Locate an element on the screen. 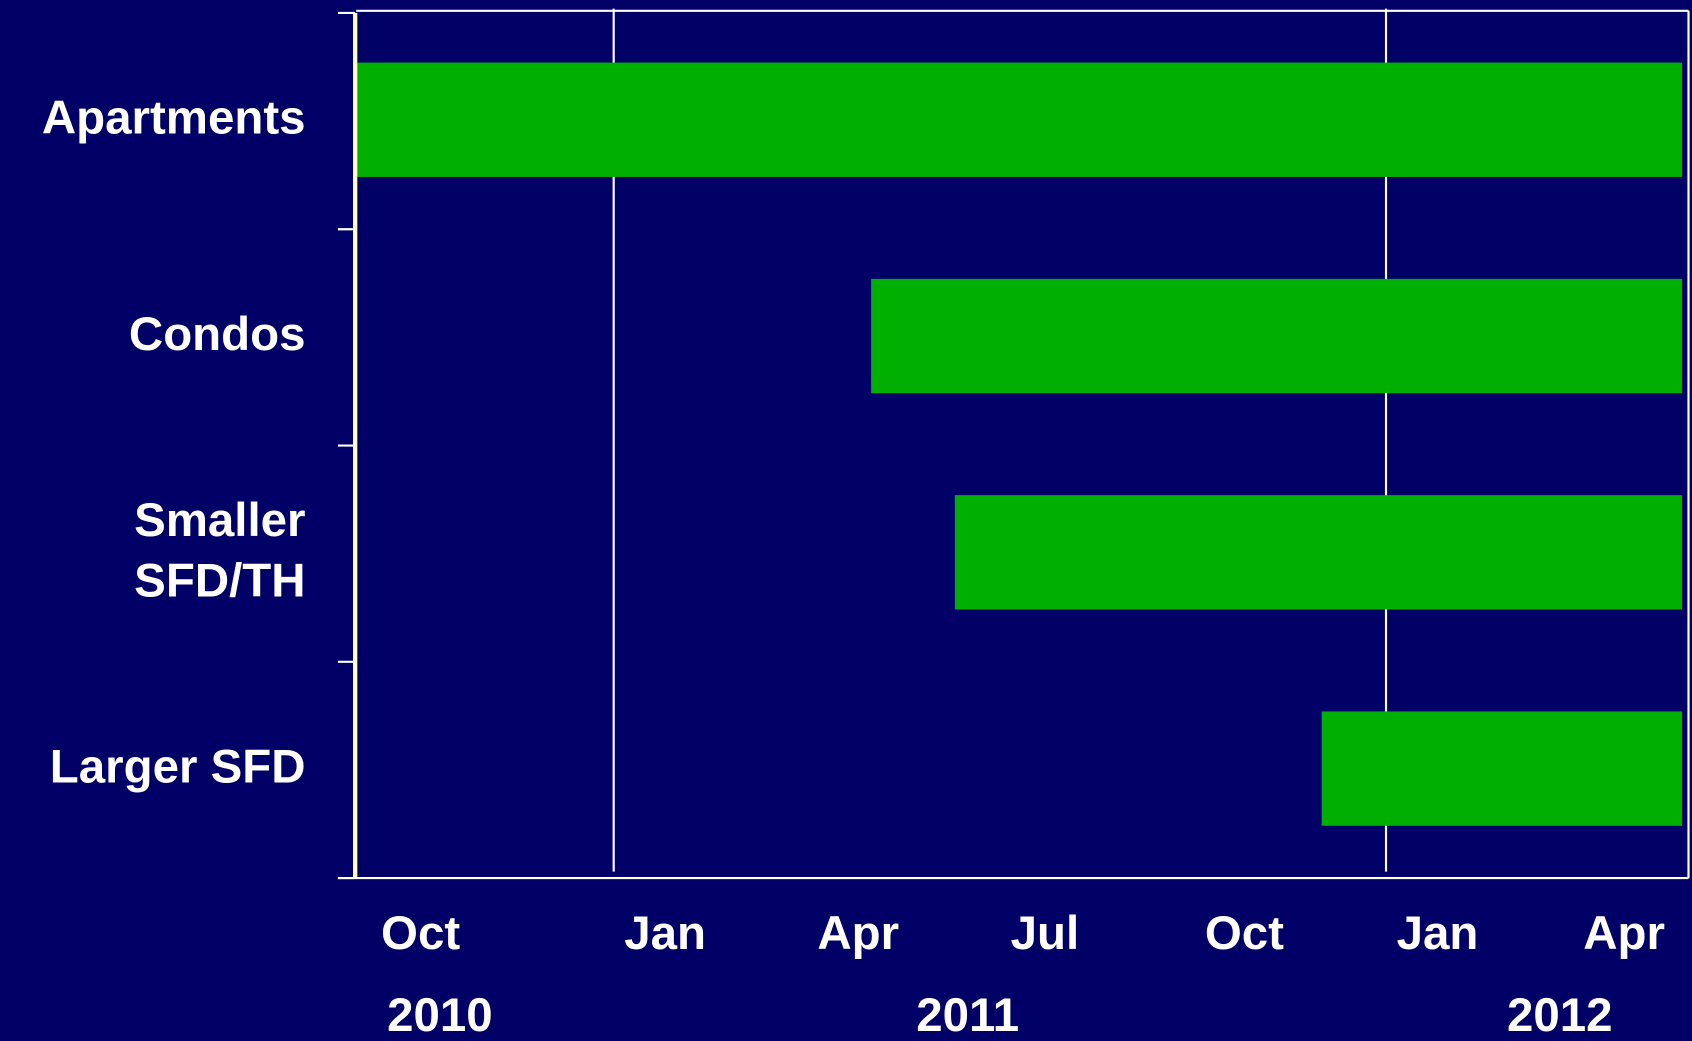 The width and height of the screenshot is (1692, 1041). year-label: 2011 is located at coordinates (967, 1015).